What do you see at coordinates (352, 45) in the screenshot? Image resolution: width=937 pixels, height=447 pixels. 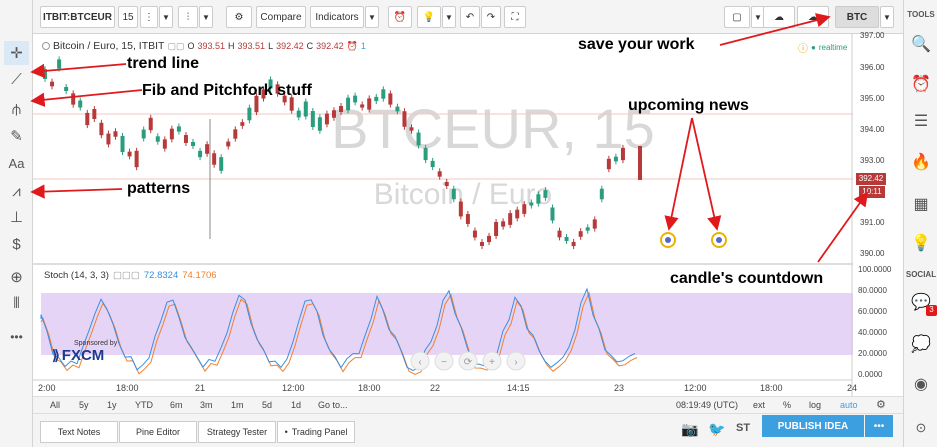 I see `alert-icon: ⏰` at bounding box center [352, 45].